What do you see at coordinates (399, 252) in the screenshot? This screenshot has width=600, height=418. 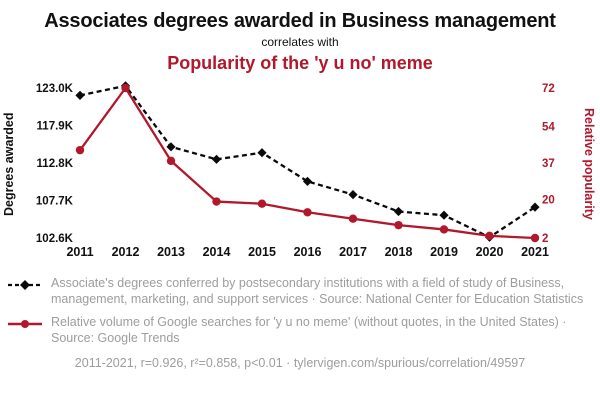 I see `x-axis-tick: 2018` at bounding box center [399, 252].